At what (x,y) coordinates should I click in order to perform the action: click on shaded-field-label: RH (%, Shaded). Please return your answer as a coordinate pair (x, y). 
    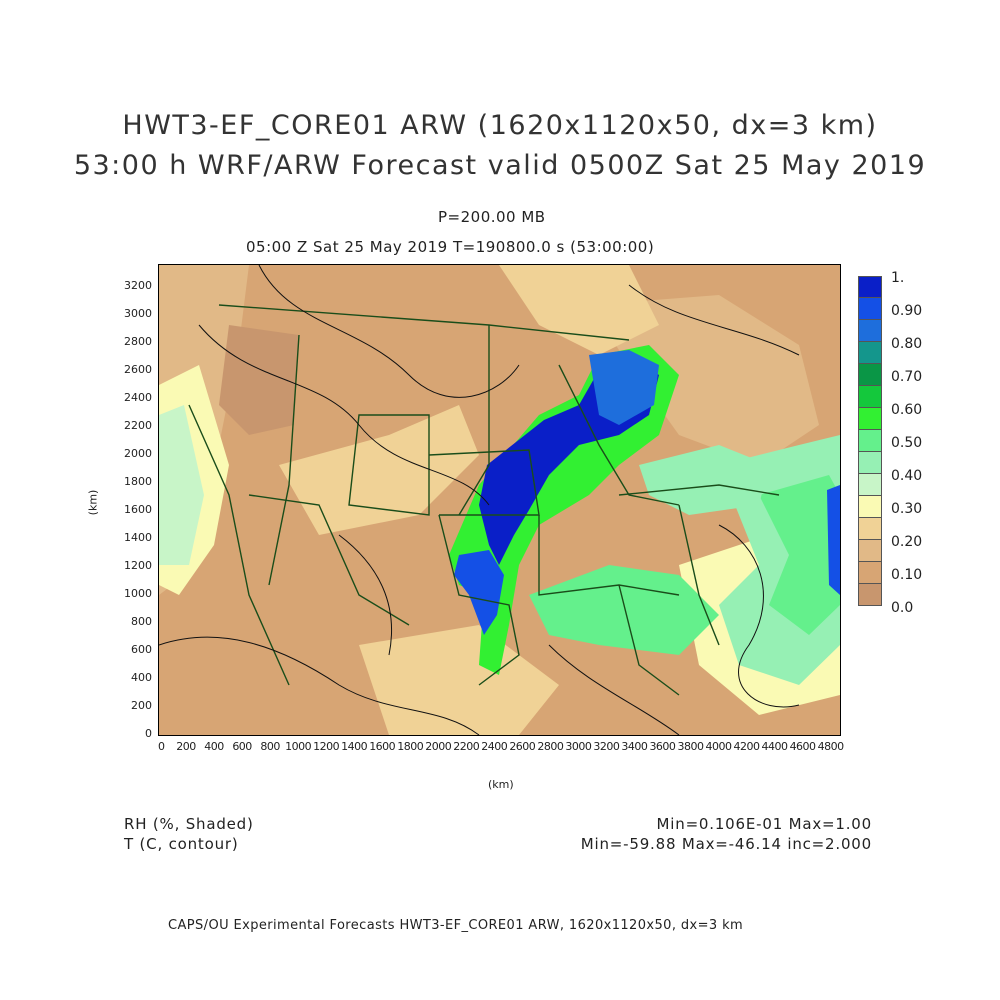
    Looking at the image, I should click on (189, 824).